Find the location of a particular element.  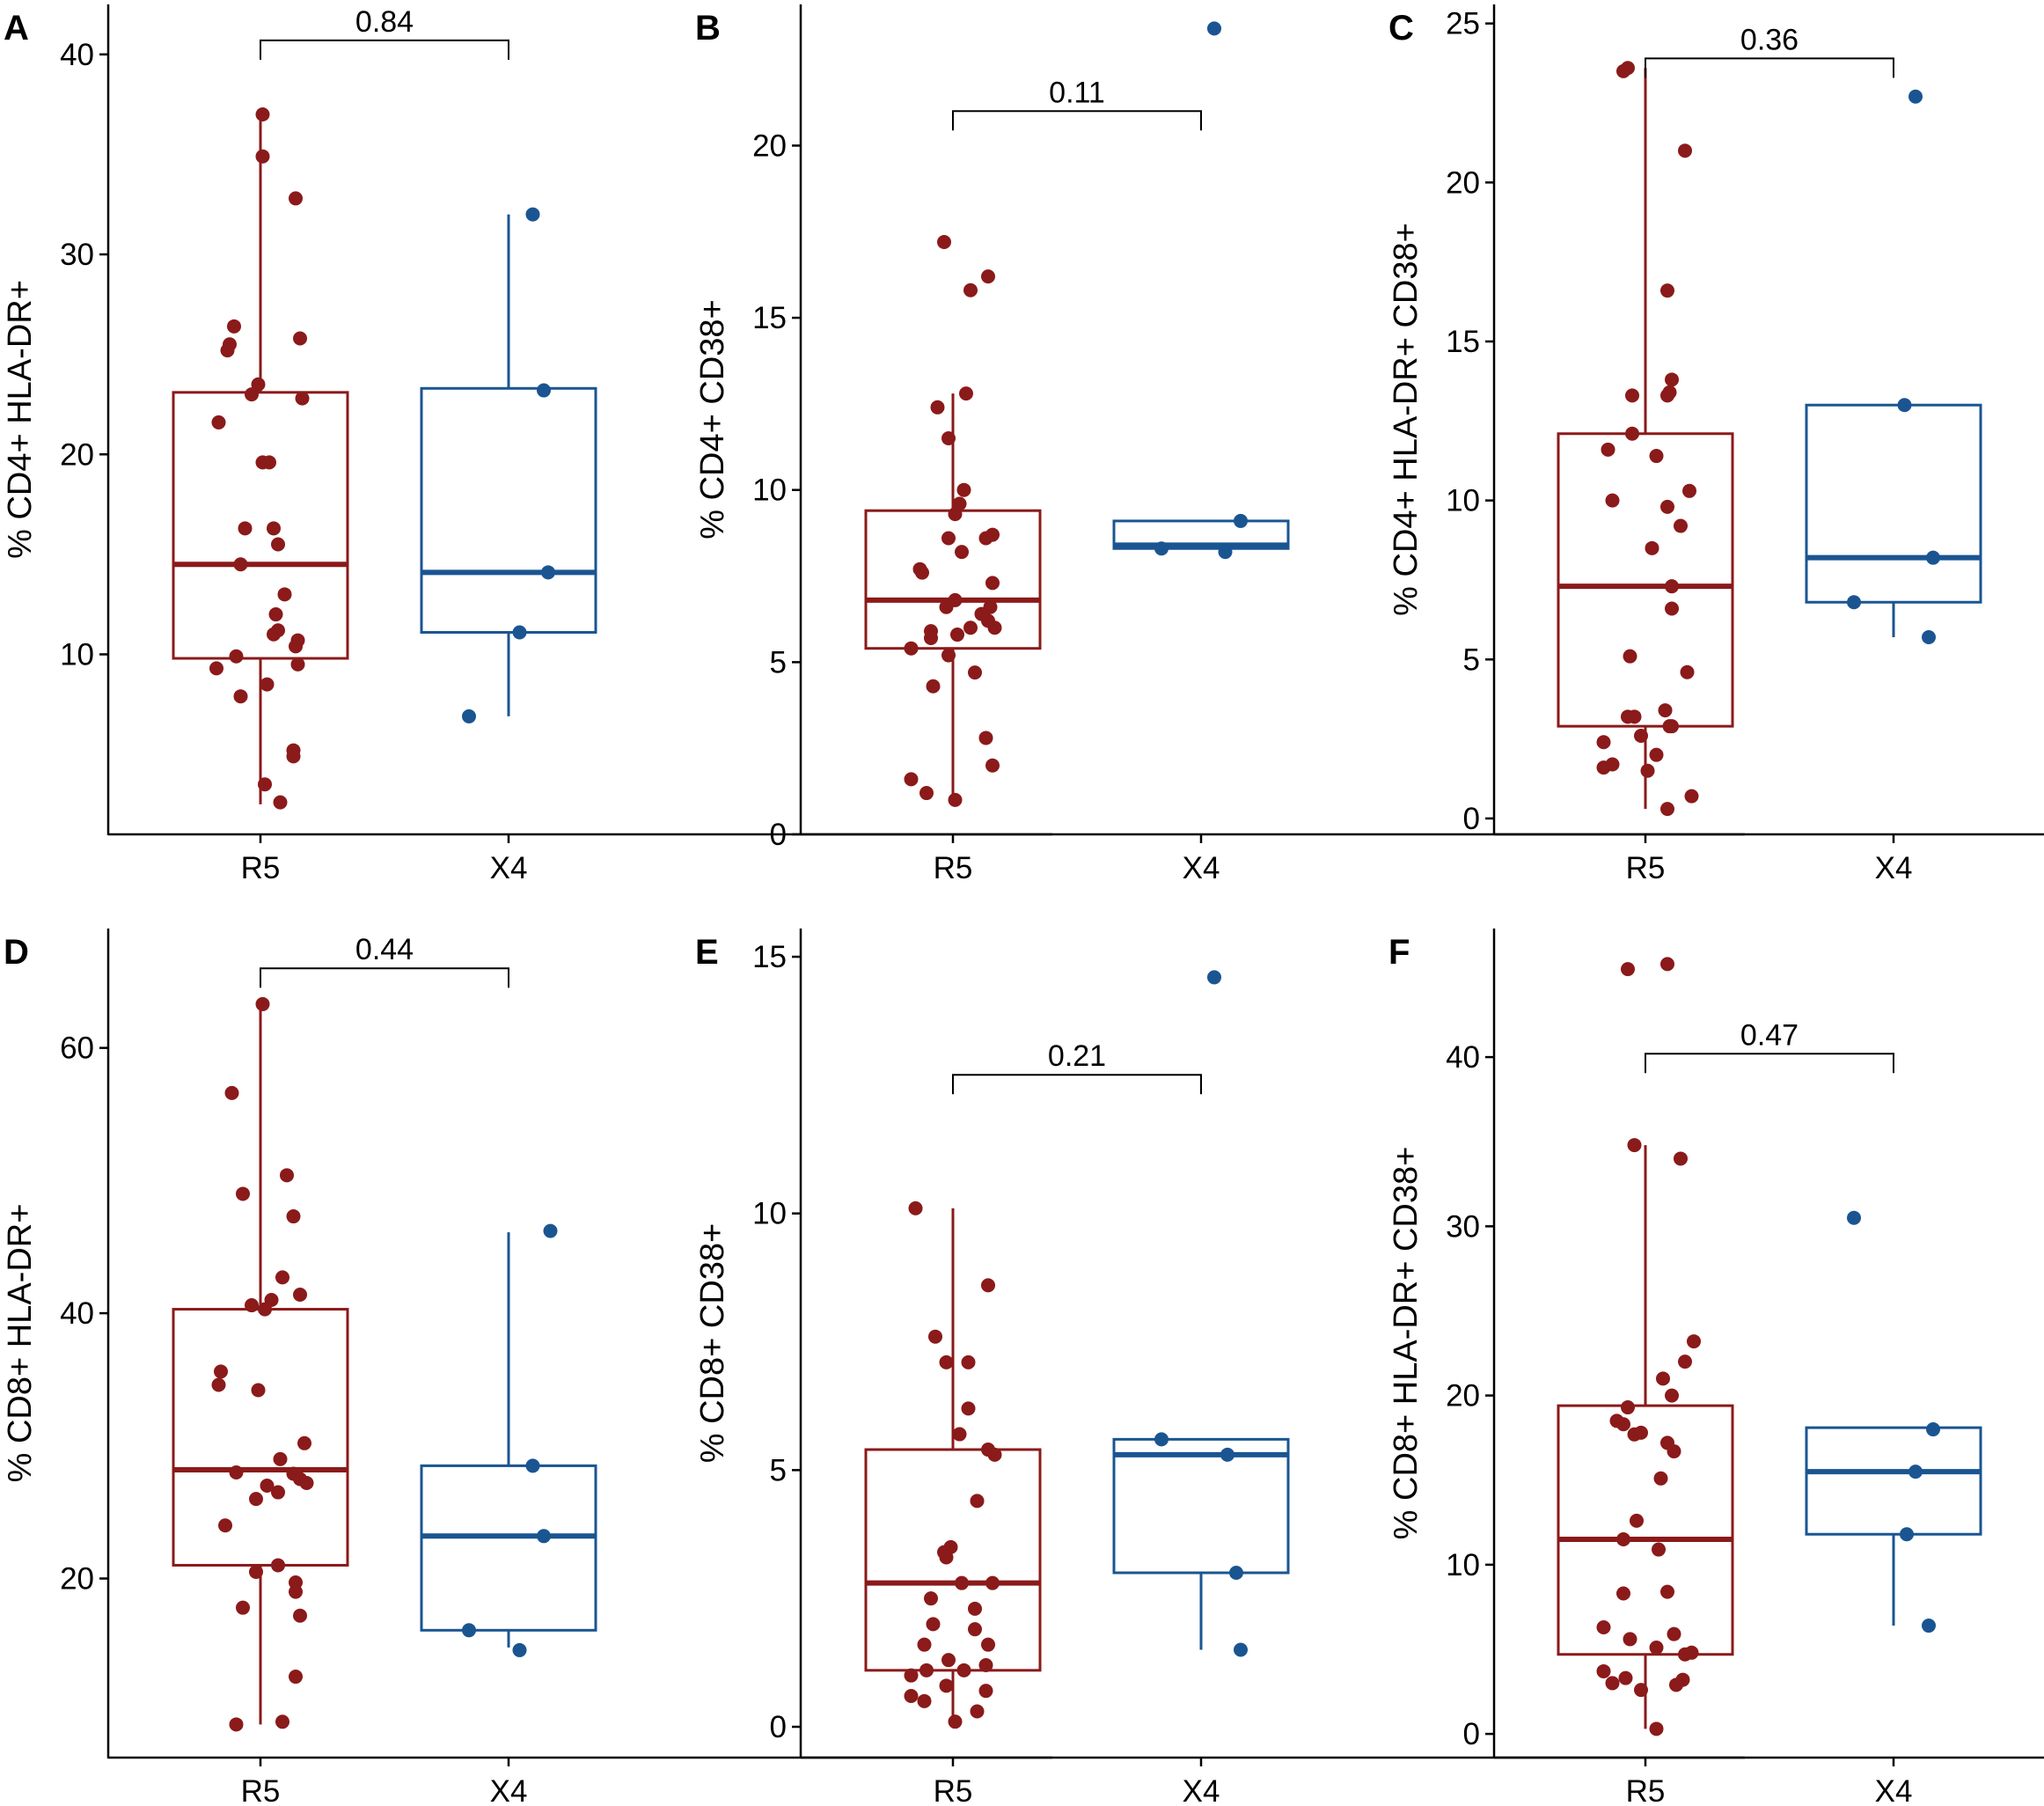

significance-bracket is located at coordinates (1769, 1063).